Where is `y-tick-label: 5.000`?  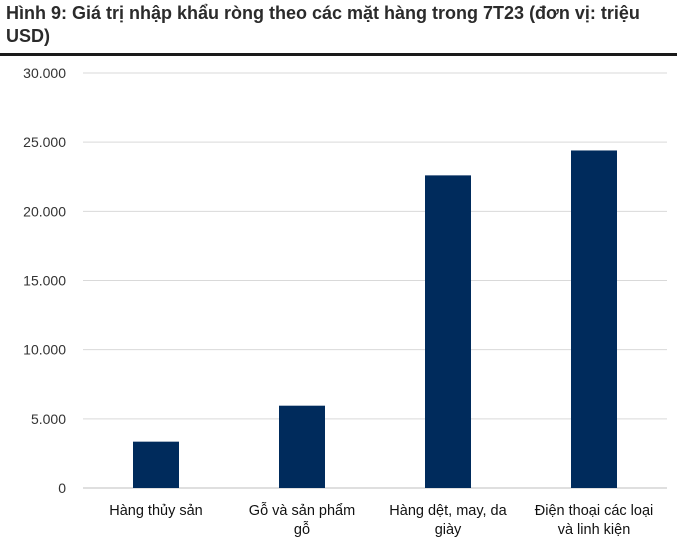 y-tick-label: 5.000 is located at coordinates (48, 419).